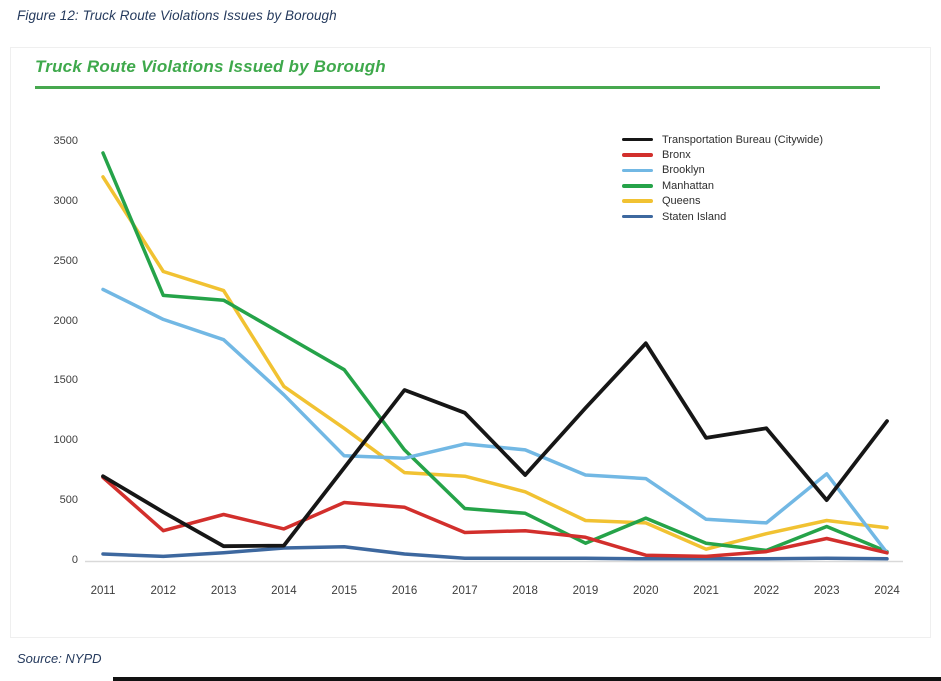 This screenshot has width=941, height=681. Describe the element at coordinates (65, 141) in the screenshot. I see `y-tick-3500: 3500` at that location.